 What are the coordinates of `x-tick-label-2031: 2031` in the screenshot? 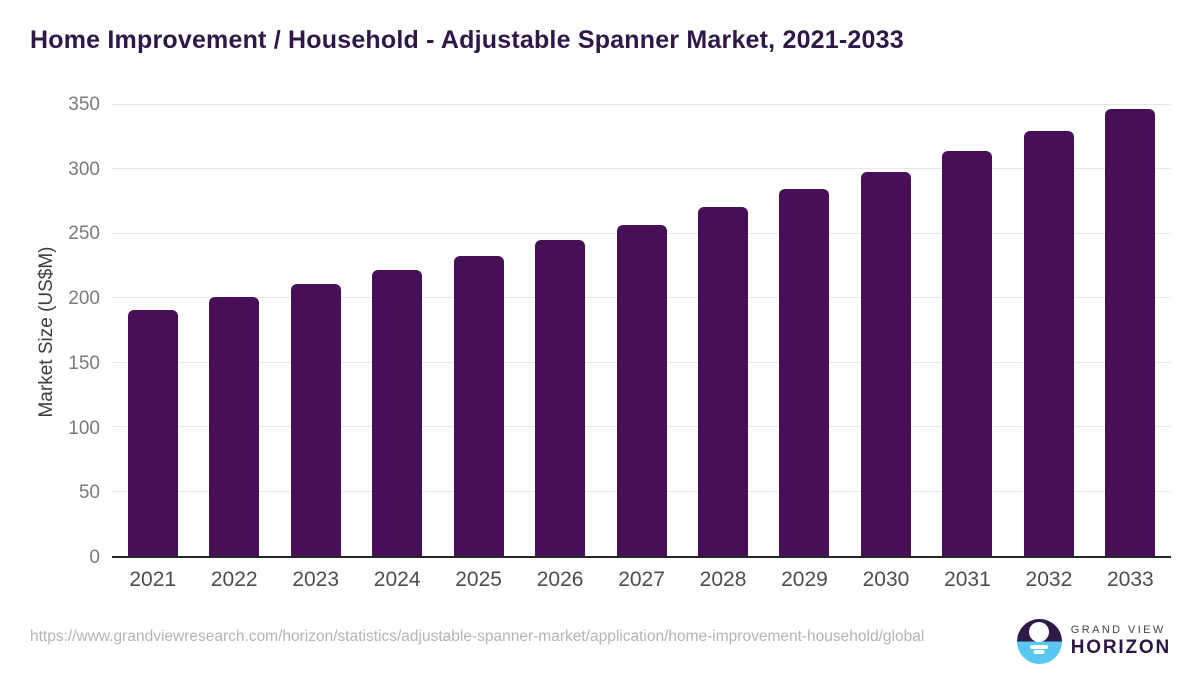 It's located at (967, 579).